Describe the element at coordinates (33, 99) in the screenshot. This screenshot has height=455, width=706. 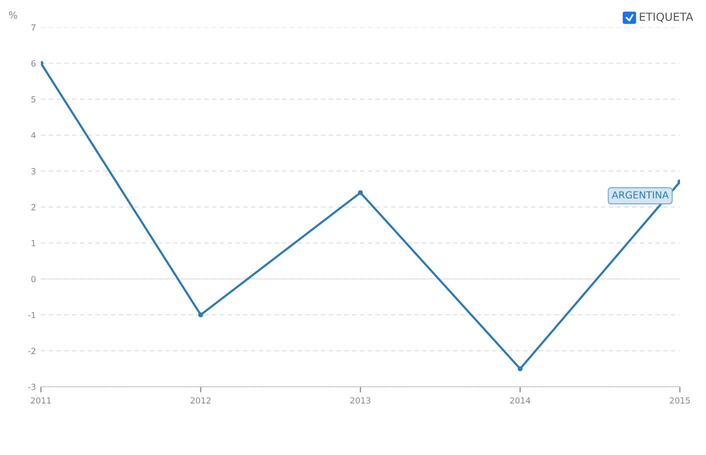
I see `y-tick-label: 5` at that location.